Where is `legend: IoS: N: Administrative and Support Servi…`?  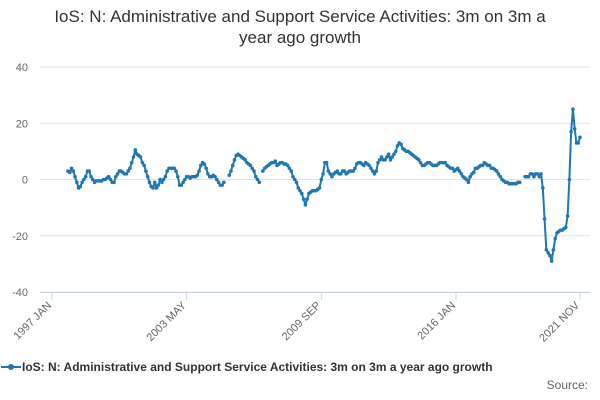 legend: IoS: N: Administrative and Support Servi… is located at coordinates (300, 367).